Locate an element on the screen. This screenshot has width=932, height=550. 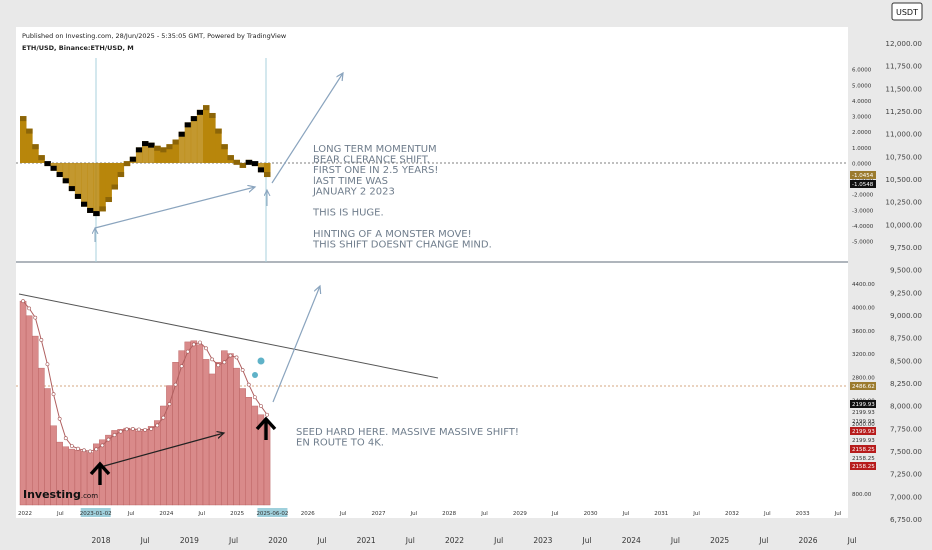
momentum-y-tick-label: 6.0000 is located at coordinates (862, 71).